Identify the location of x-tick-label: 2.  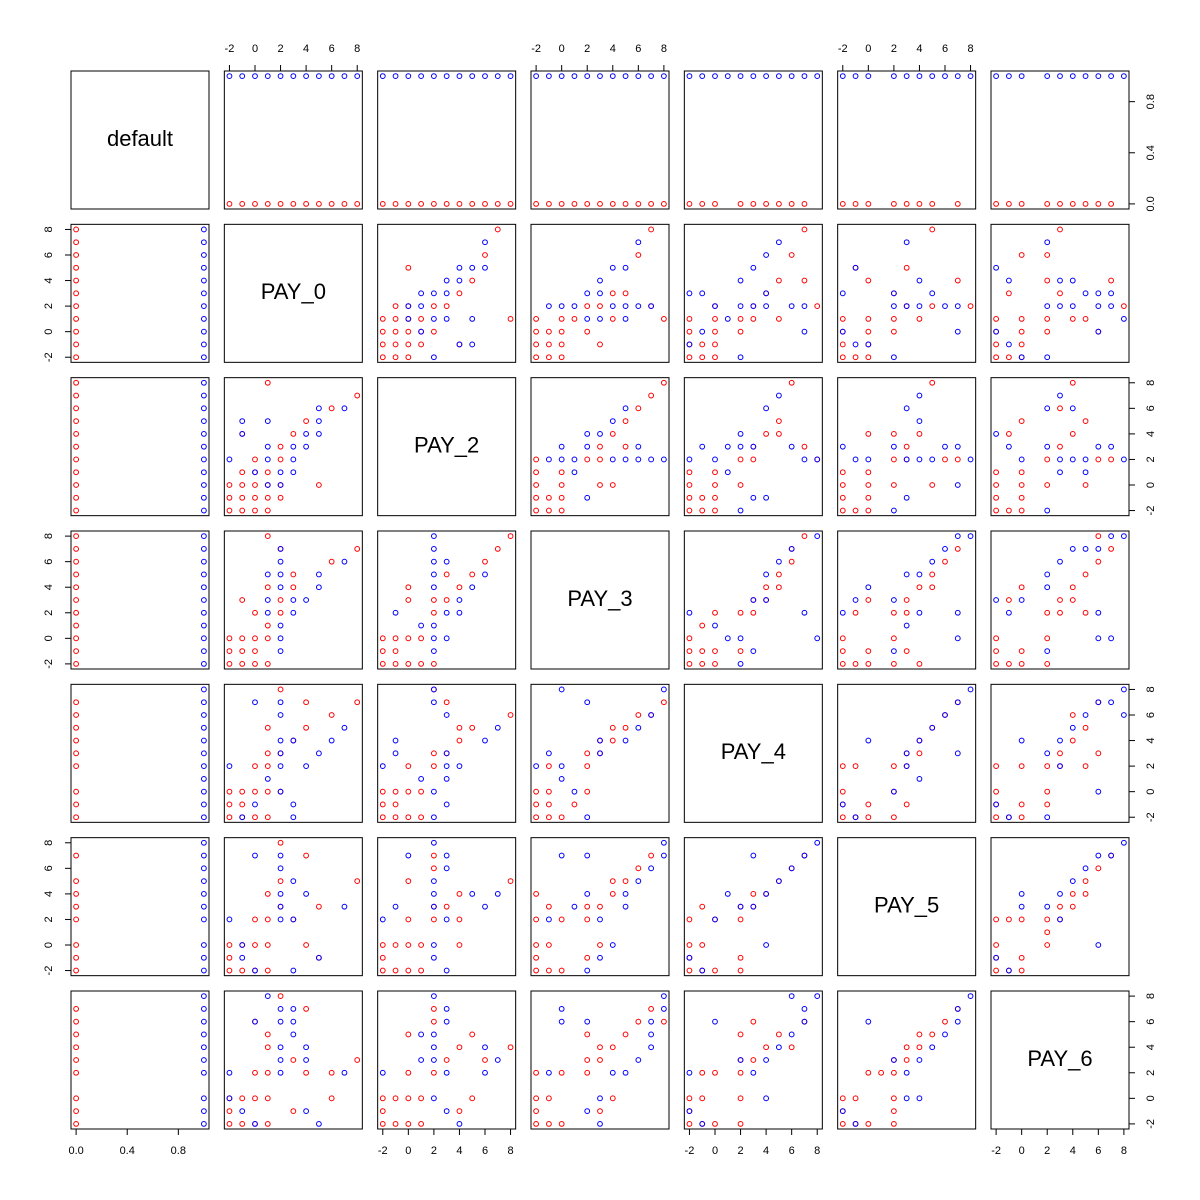
(434, 1151).